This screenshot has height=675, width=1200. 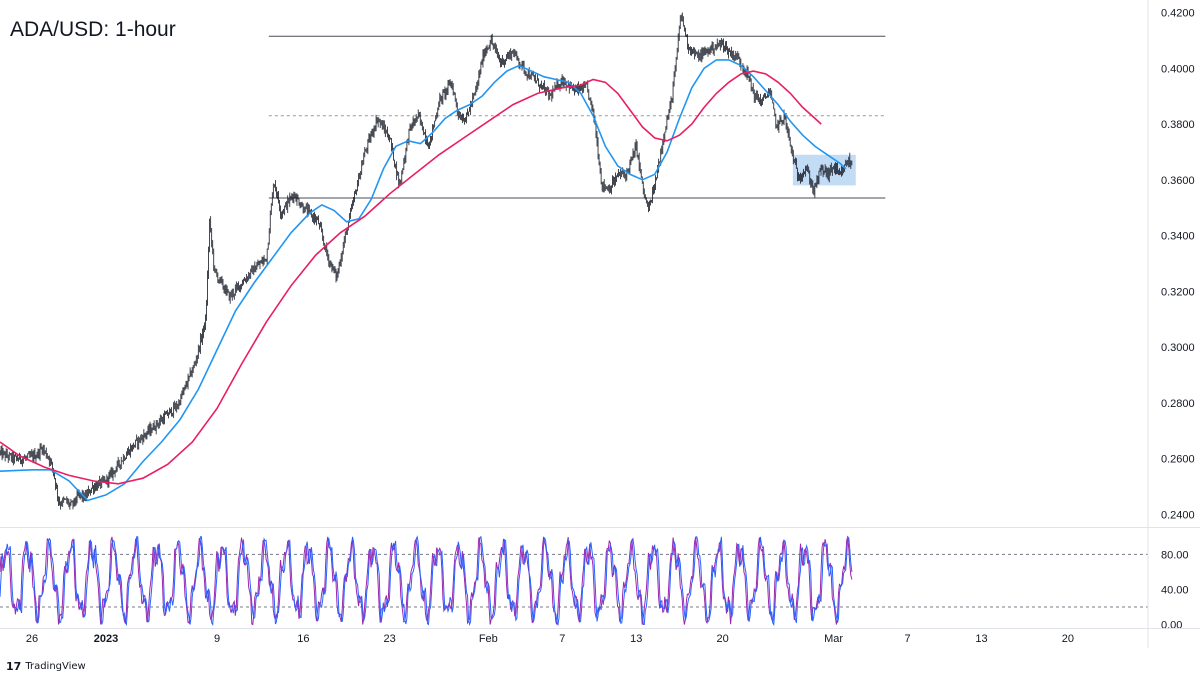 I want to click on time-tick-label: Feb, so click(x=488, y=639).